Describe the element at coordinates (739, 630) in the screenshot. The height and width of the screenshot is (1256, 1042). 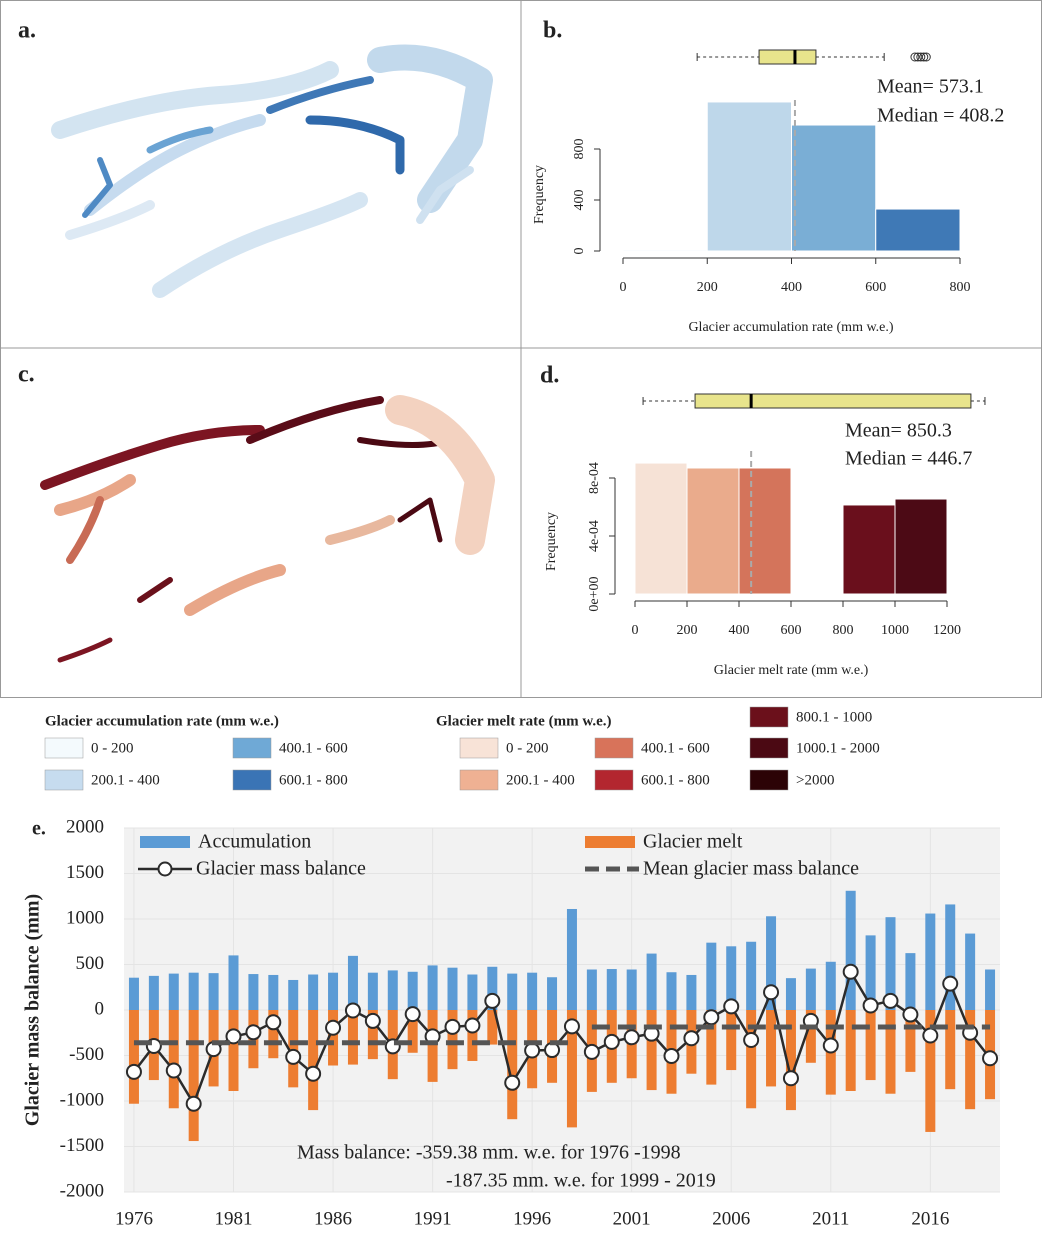
I see `x-tick-label: 400` at that location.